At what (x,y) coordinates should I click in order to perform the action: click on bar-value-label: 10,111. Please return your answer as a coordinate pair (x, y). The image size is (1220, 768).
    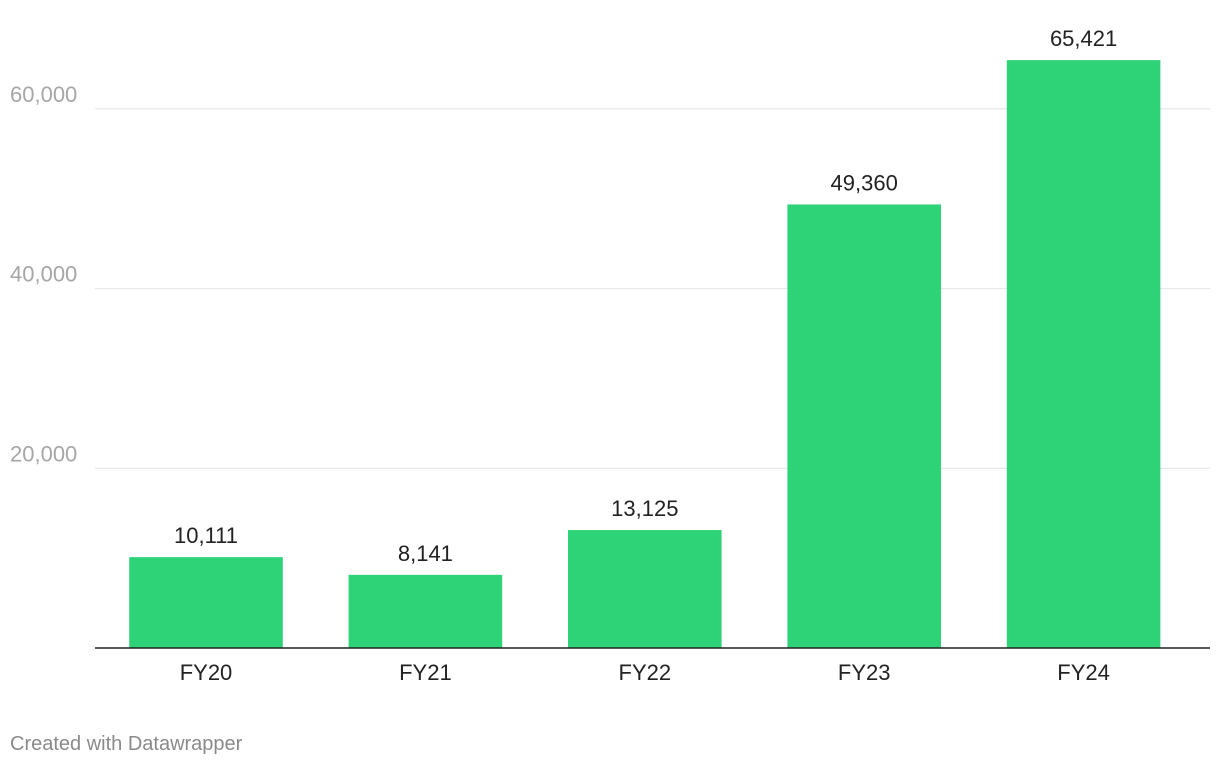
    Looking at the image, I should click on (206, 535).